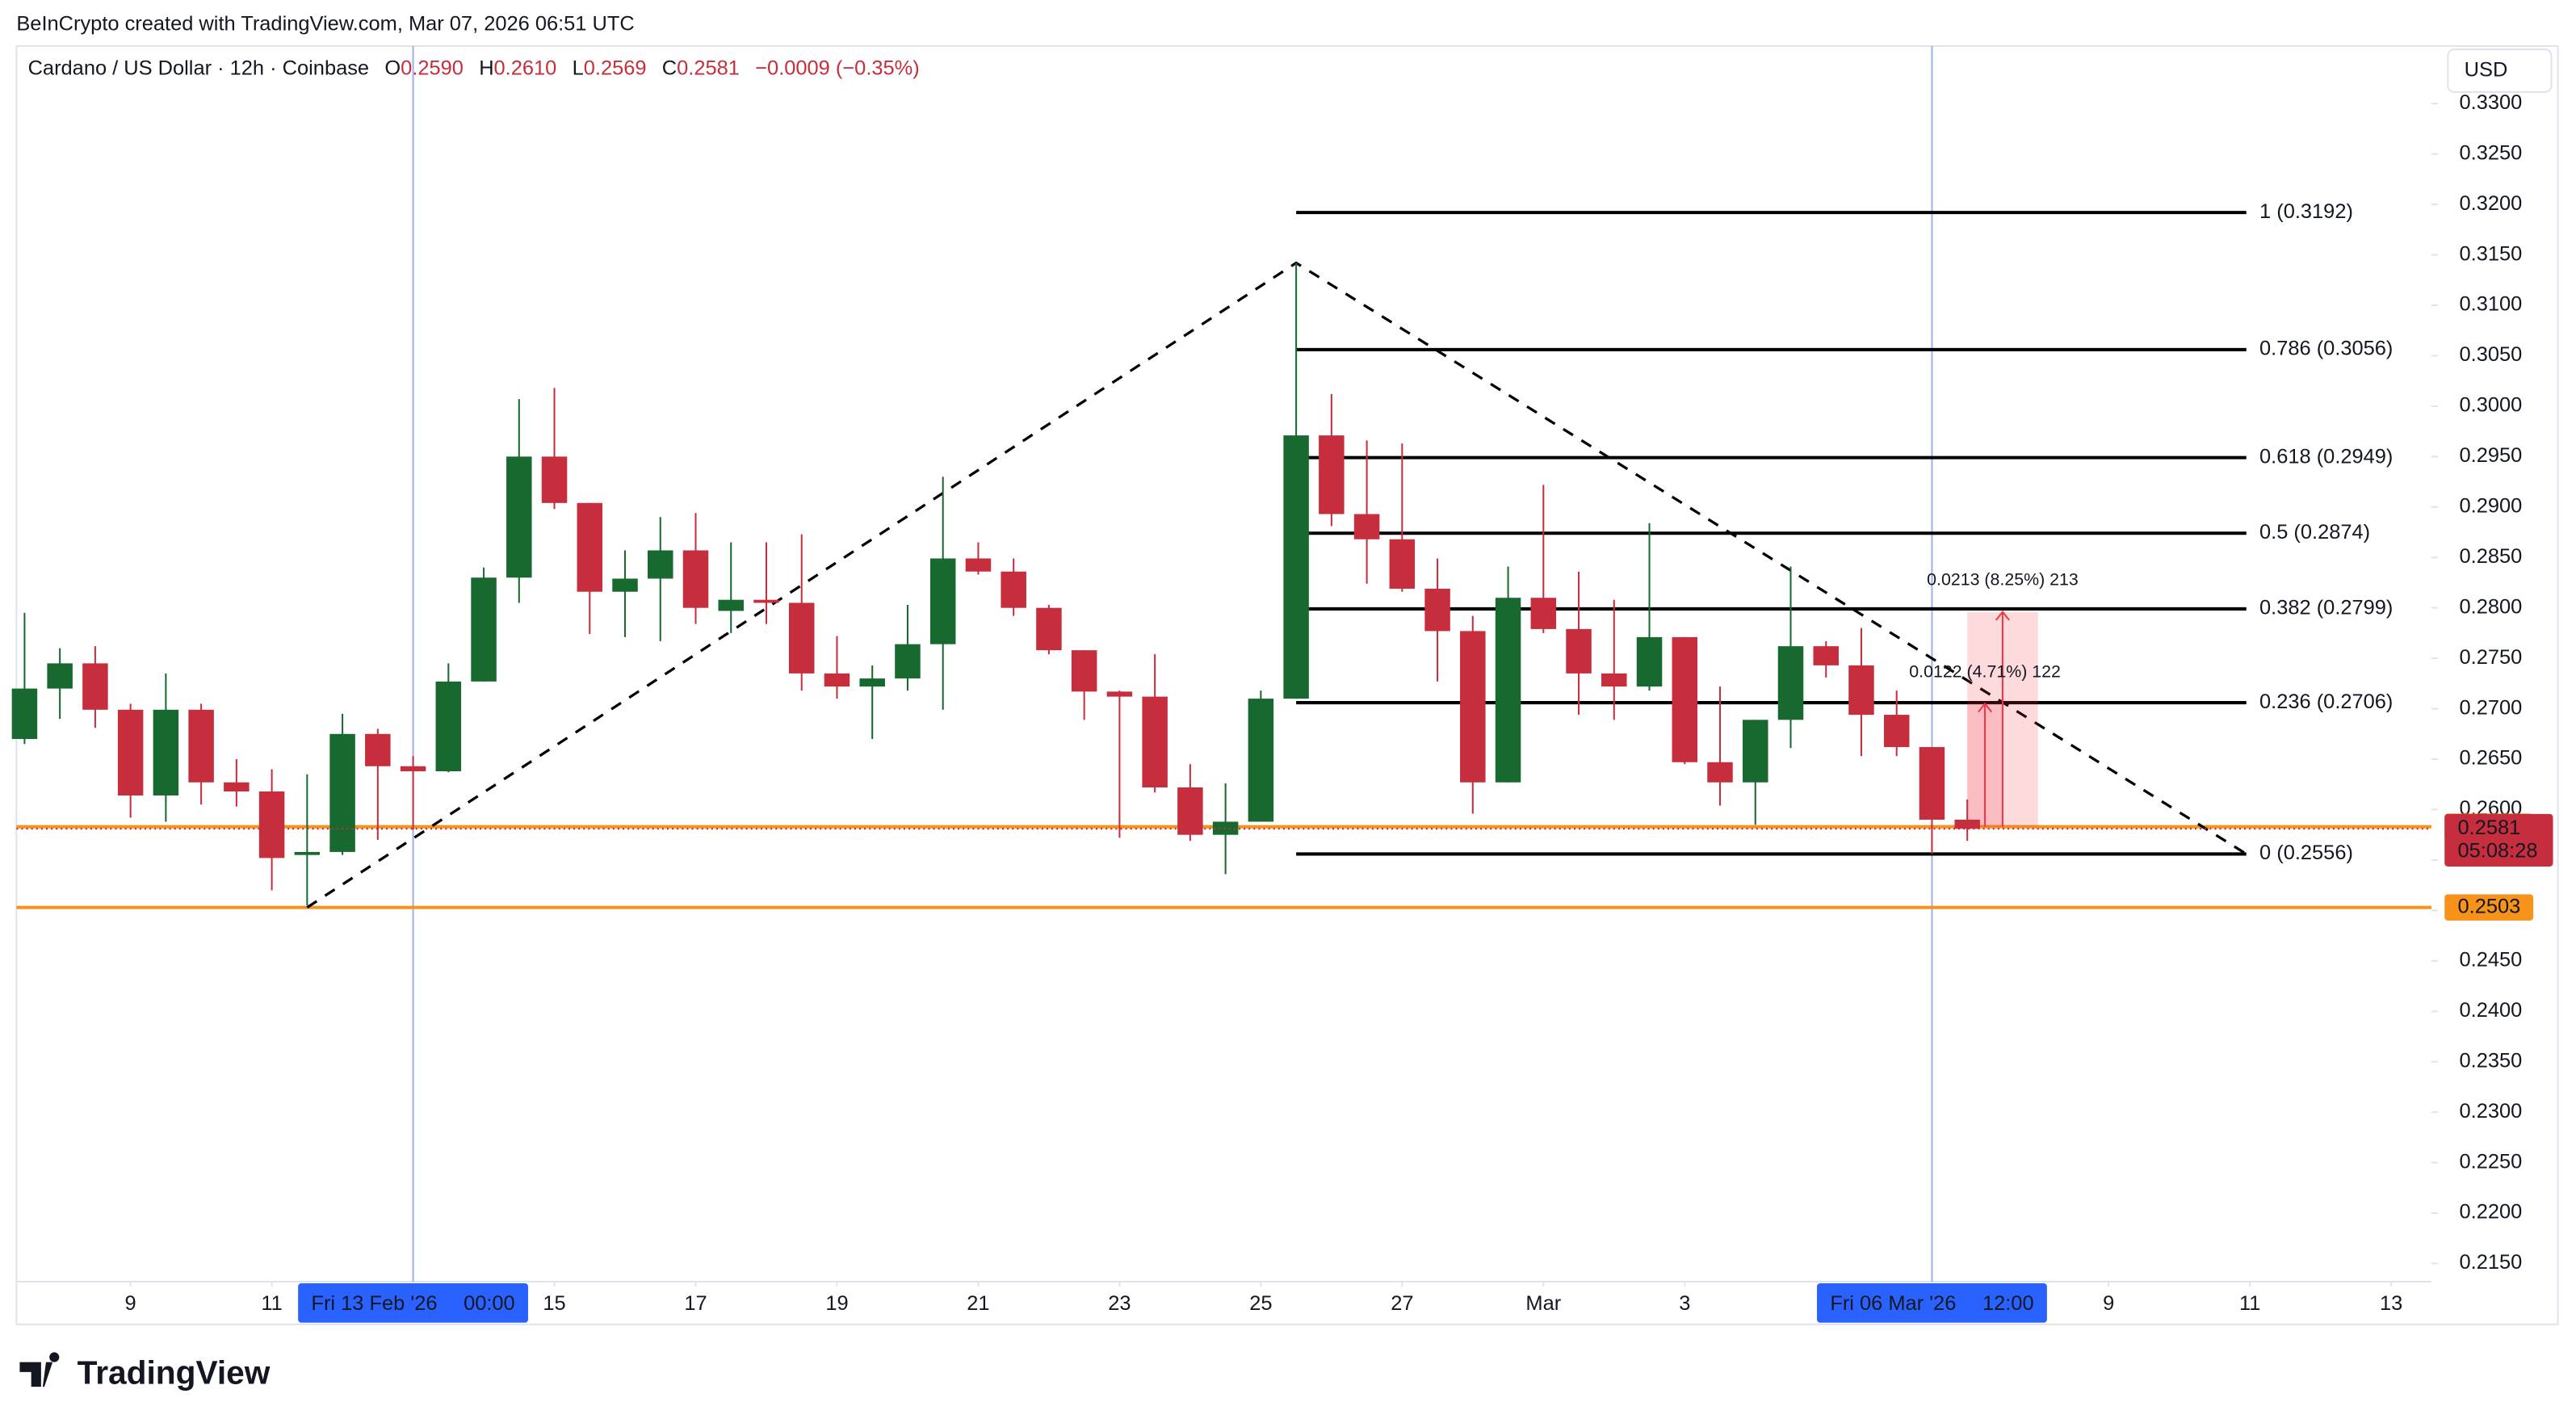 Image resolution: width=2576 pixels, height=1423 pixels. Describe the element at coordinates (2306, 211) in the screenshot. I see `fib-label: 1 (0.3192)` at that location.